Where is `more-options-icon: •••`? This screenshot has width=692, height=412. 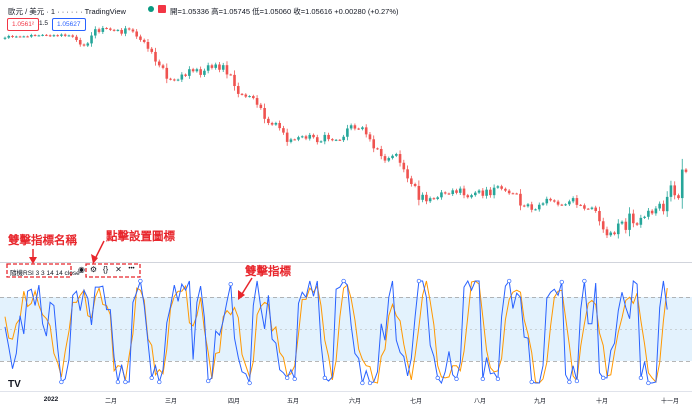 more-options-icon: ••• is located at coordinates (131, 269).